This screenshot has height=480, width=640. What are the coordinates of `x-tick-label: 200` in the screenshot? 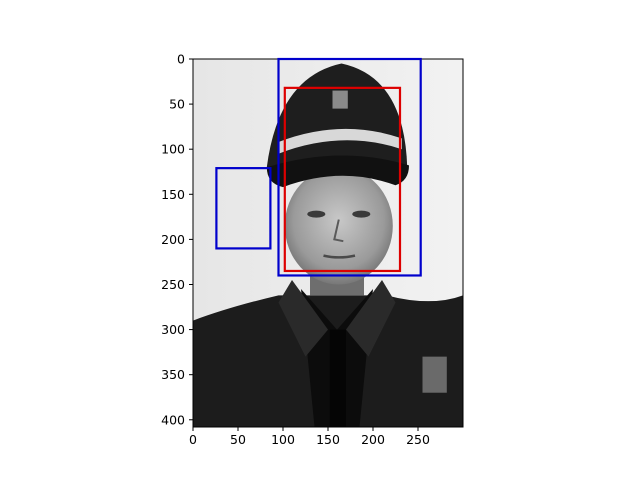 It's located at (373, 439).